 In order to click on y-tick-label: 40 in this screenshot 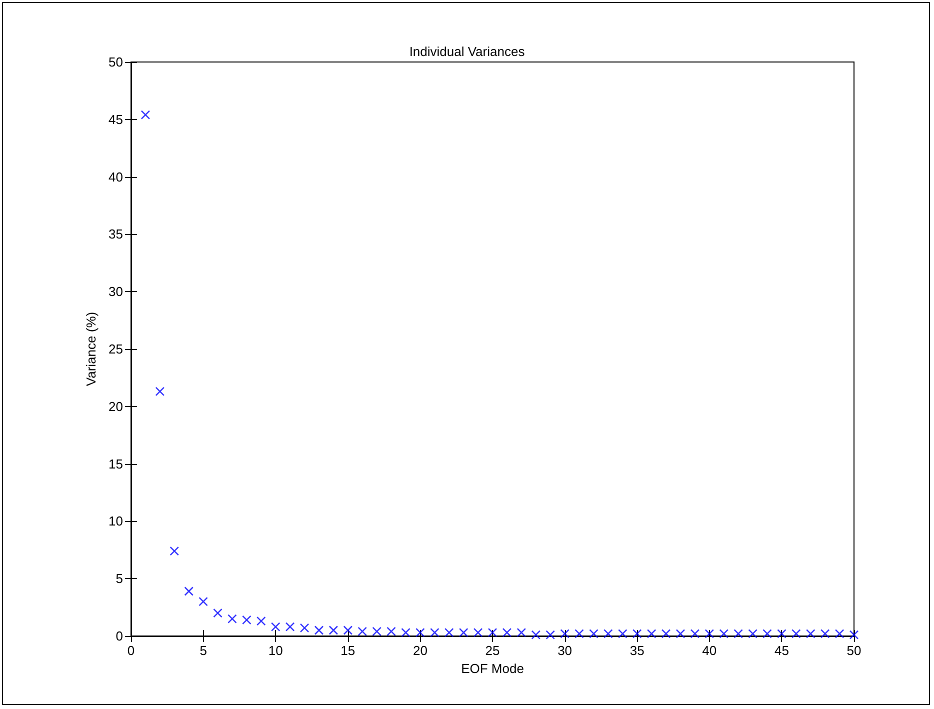, I will do `click(115, 176)`.